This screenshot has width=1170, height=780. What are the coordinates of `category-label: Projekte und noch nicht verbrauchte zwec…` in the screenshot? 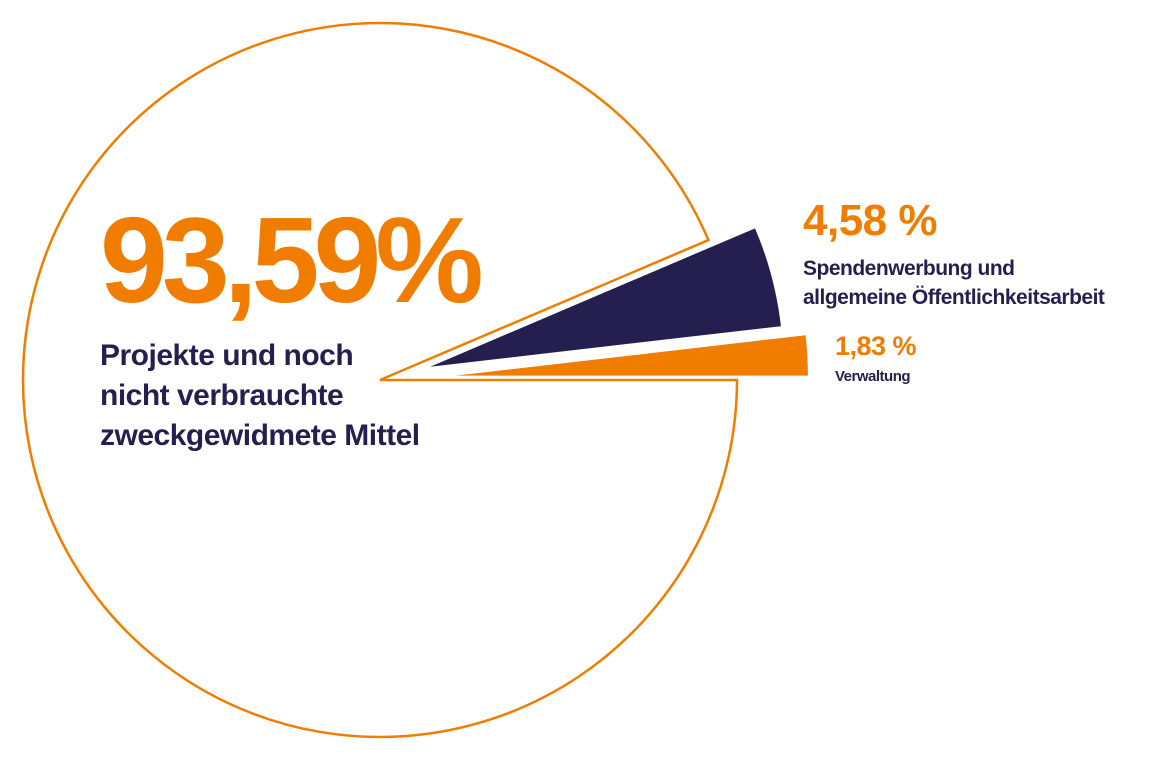 It's located at (260, 395).